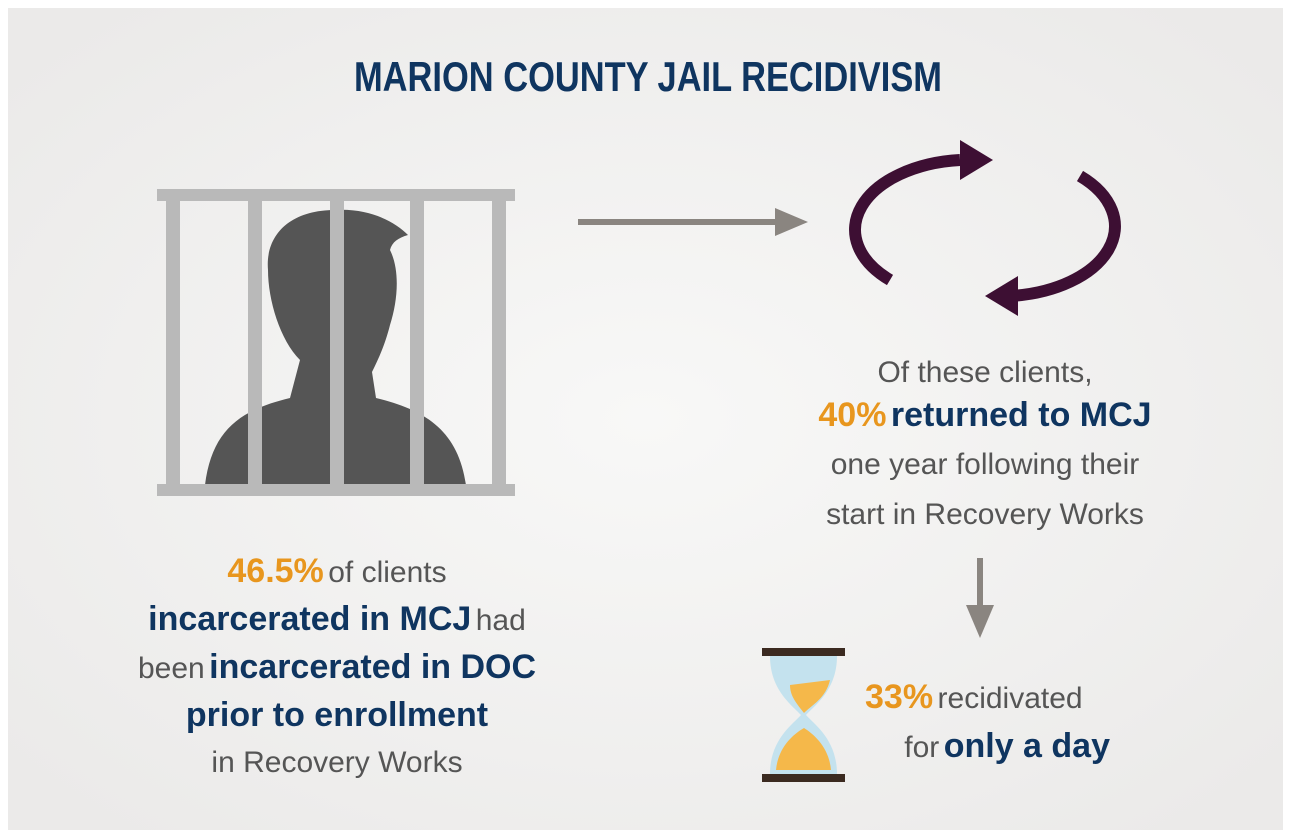 The image size is (1291, 838). I want to click on left-stat: 46.5%, so click(275, 571).